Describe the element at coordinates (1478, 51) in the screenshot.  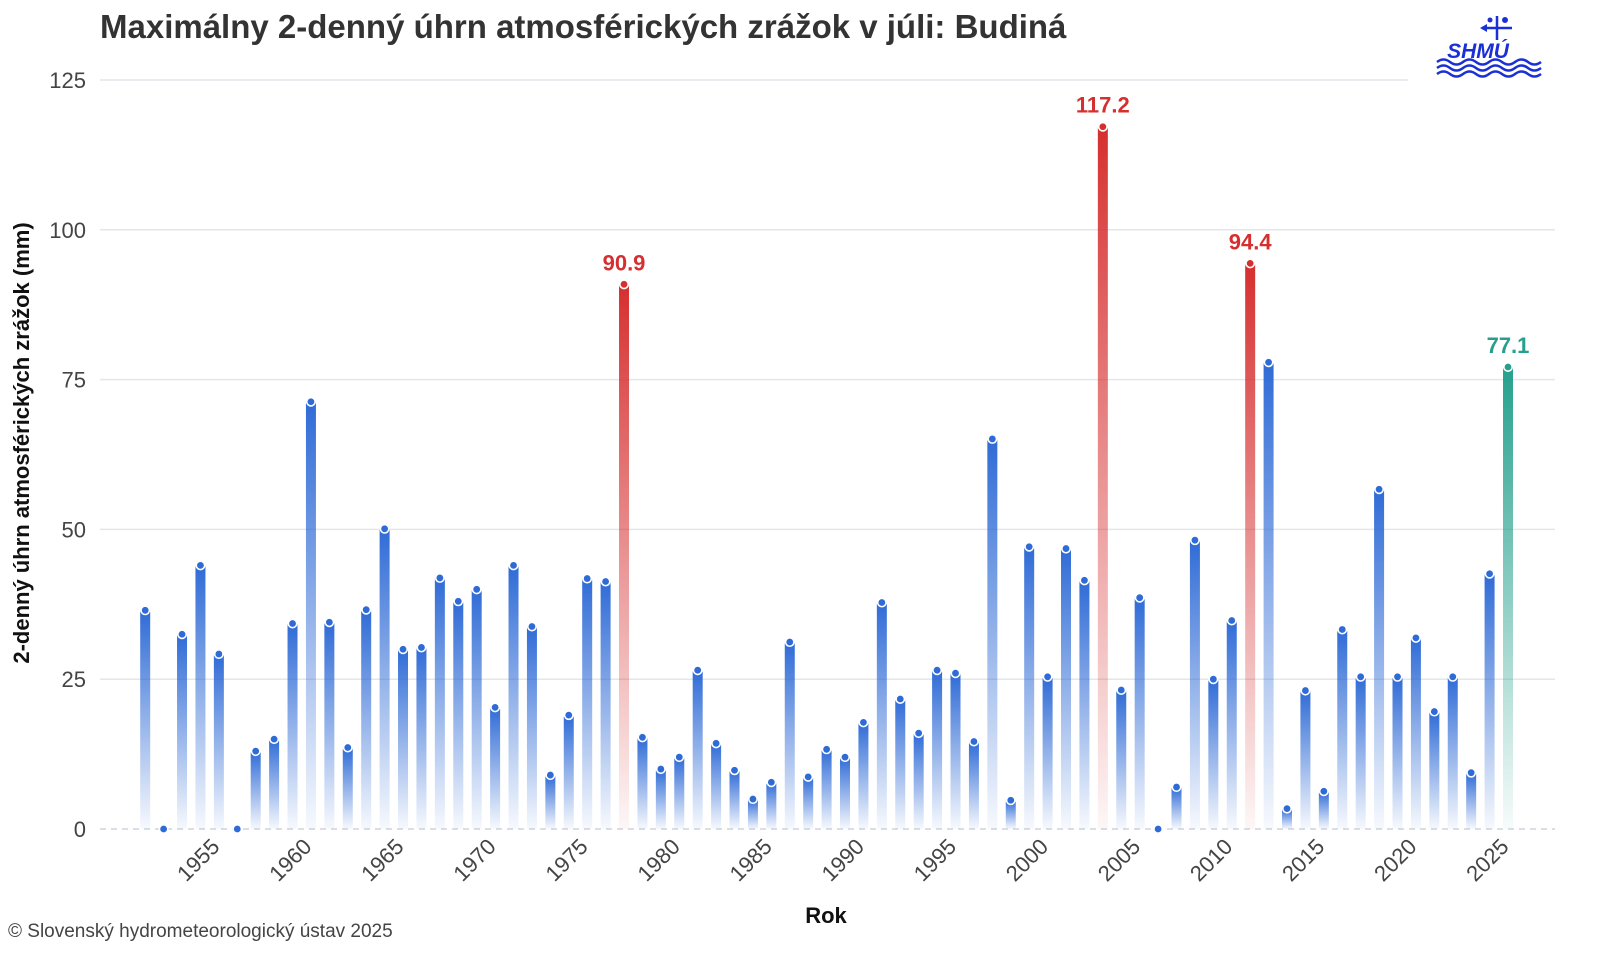
I see `logo-text: SHMÚ` at that location.